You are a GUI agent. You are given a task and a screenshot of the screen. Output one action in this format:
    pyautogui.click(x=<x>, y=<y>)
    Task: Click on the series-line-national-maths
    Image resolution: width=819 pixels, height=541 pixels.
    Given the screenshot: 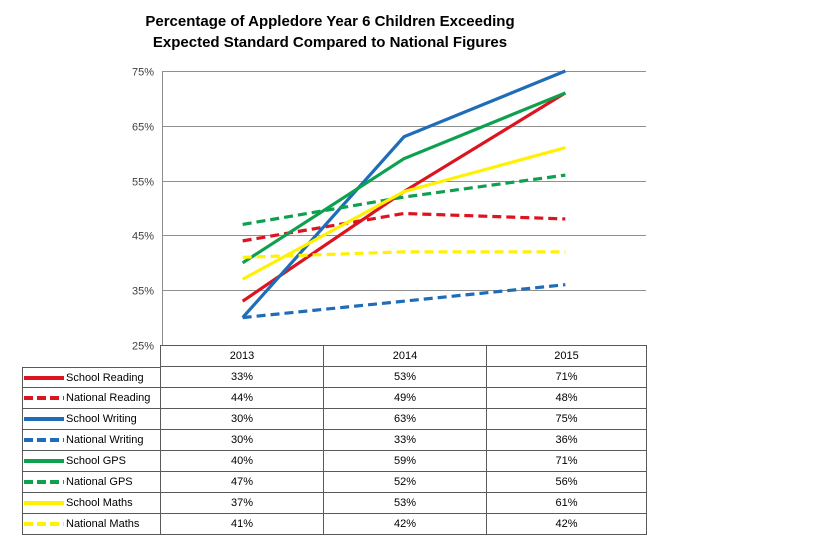 What is the action you would take?
    pyautogui.click(x=404, y=254)
    